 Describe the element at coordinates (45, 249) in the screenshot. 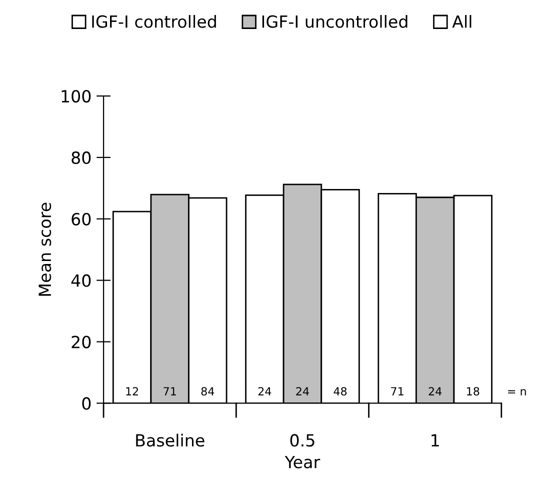

I see `y-axis-title: Mean score` at that location.